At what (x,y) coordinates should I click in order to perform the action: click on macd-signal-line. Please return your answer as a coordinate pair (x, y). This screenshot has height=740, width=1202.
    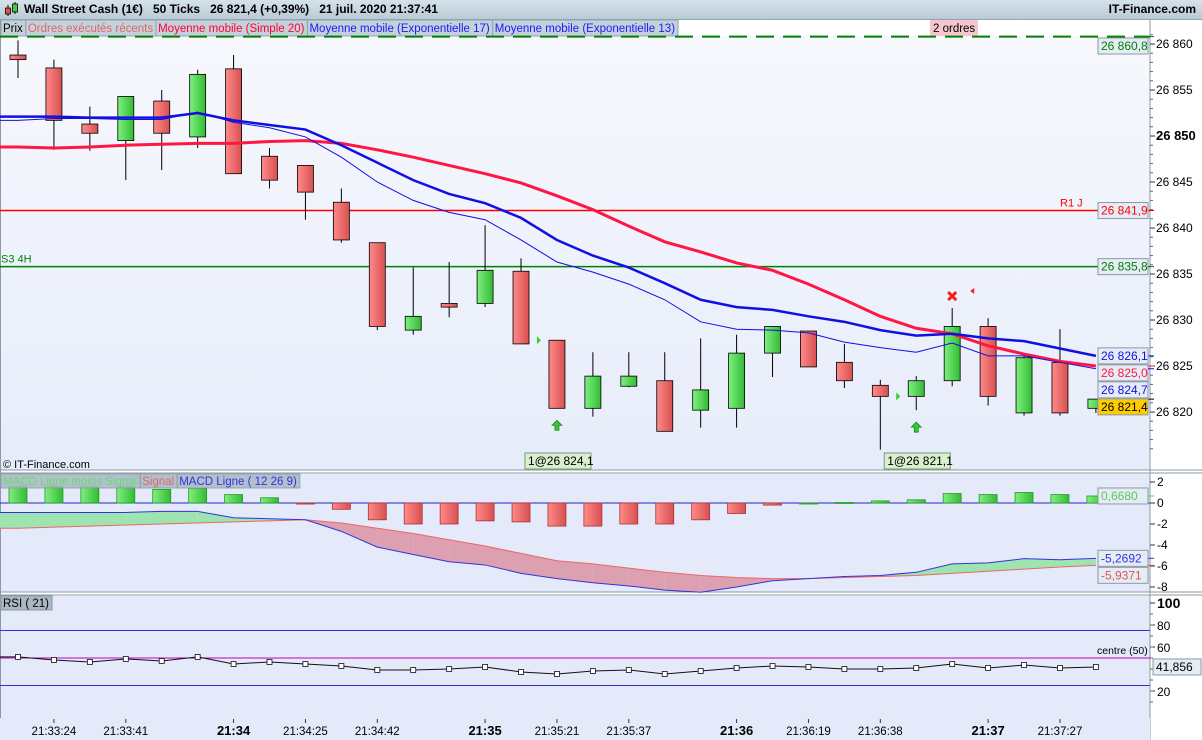
    Looking at the image, I should click on (548, 549).